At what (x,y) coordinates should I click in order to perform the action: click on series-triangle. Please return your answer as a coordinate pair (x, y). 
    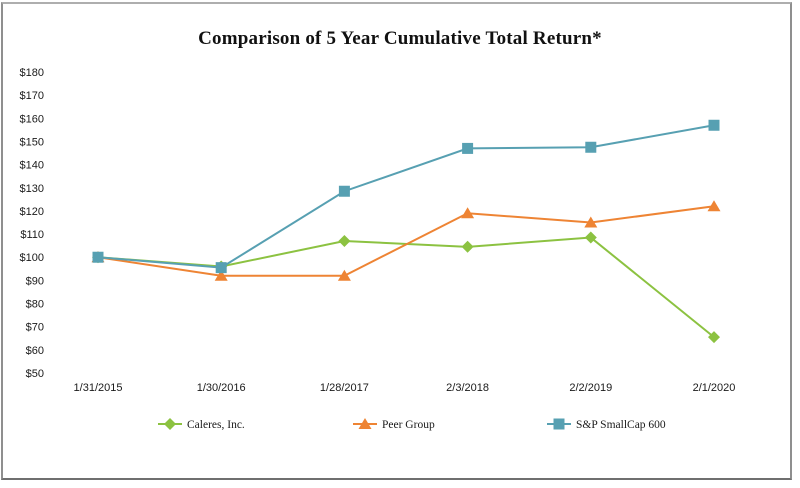
    Looking at the image, I should click on (406, 240).